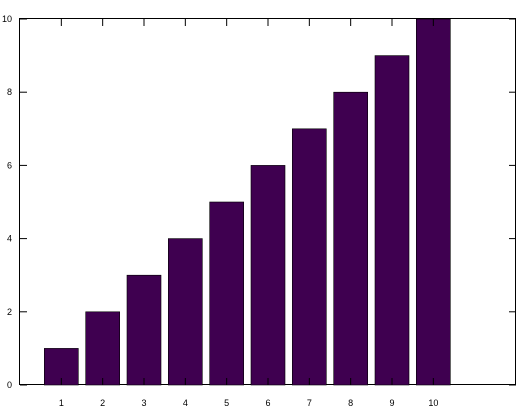 The height and width of the screenshot is (418, 527). What do you see at coordinates (9, 385) in the screenshot?
I see `y-tick-label-0: 0` at bounding box center [9, 385].